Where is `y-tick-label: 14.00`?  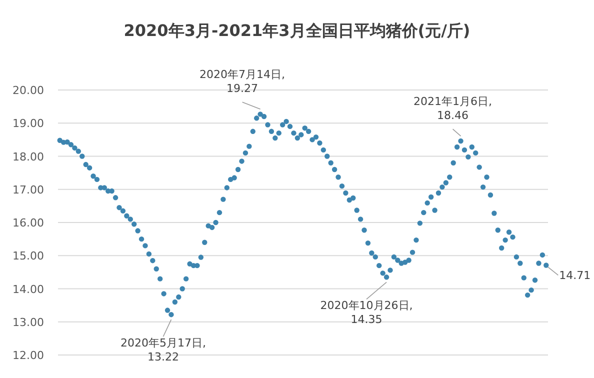
y-tick-label: 14.00 is located at coordinates (28, 289).